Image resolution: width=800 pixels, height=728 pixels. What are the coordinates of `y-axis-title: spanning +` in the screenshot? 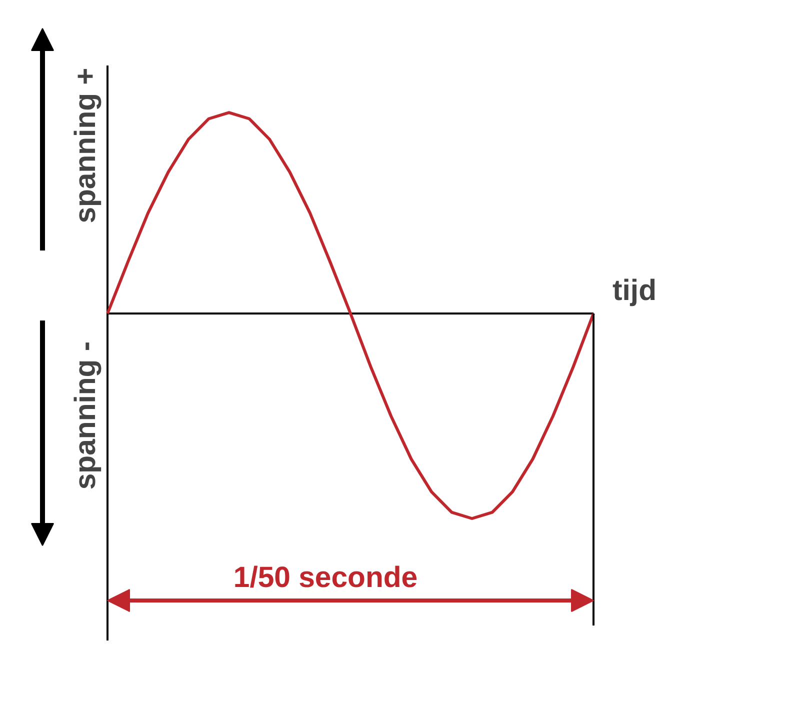 It's located at (85, 146).